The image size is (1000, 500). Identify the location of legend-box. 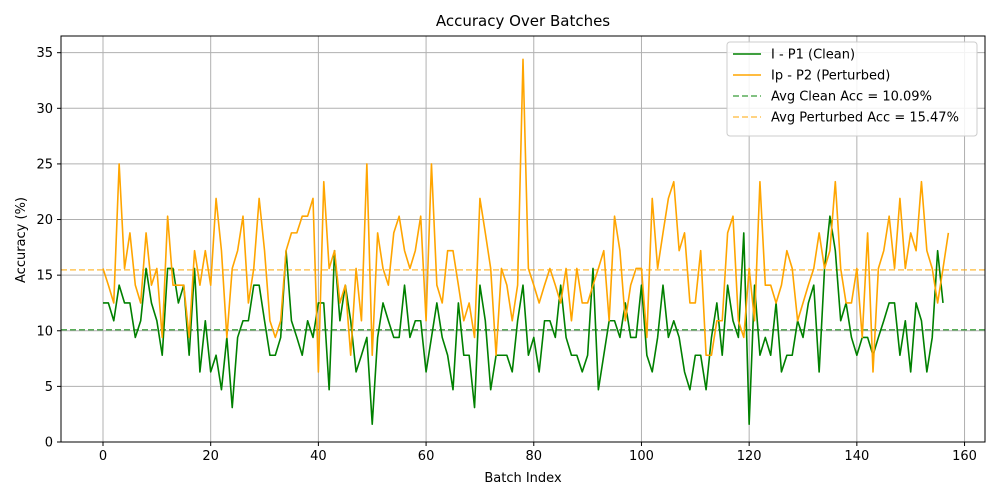
(852, 89).